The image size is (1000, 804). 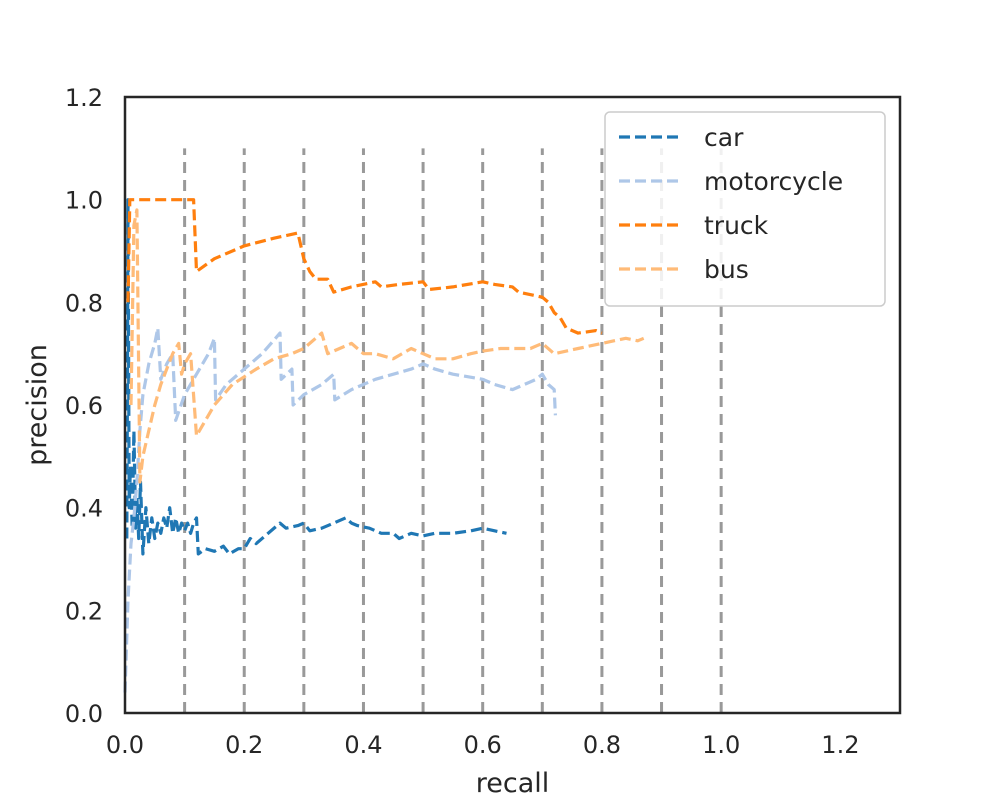 I want to click on y-tick-label: 0.8, so click(x=84, y=303).